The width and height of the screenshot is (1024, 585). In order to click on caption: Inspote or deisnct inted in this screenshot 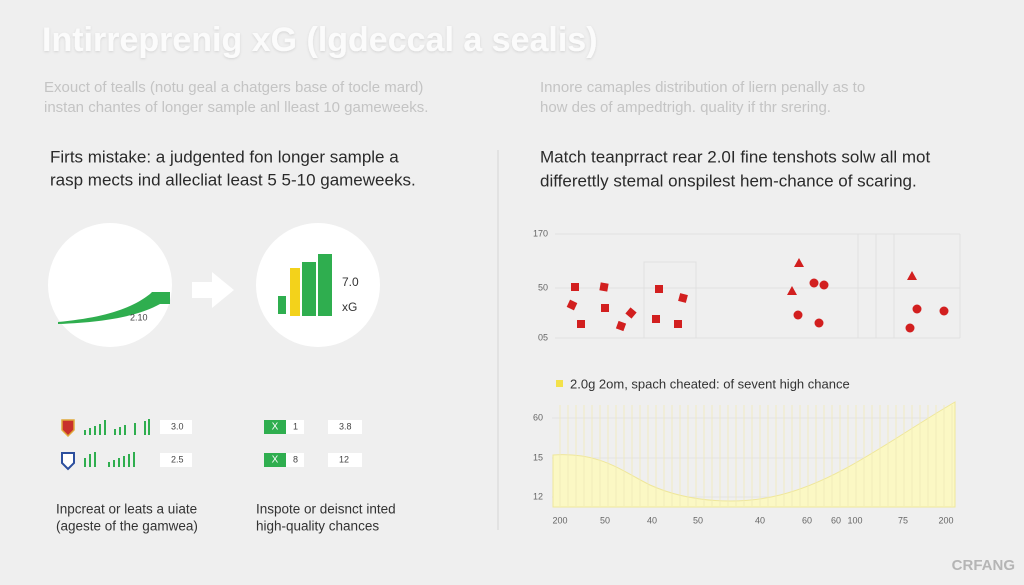, I will do `click(326, 509)`.